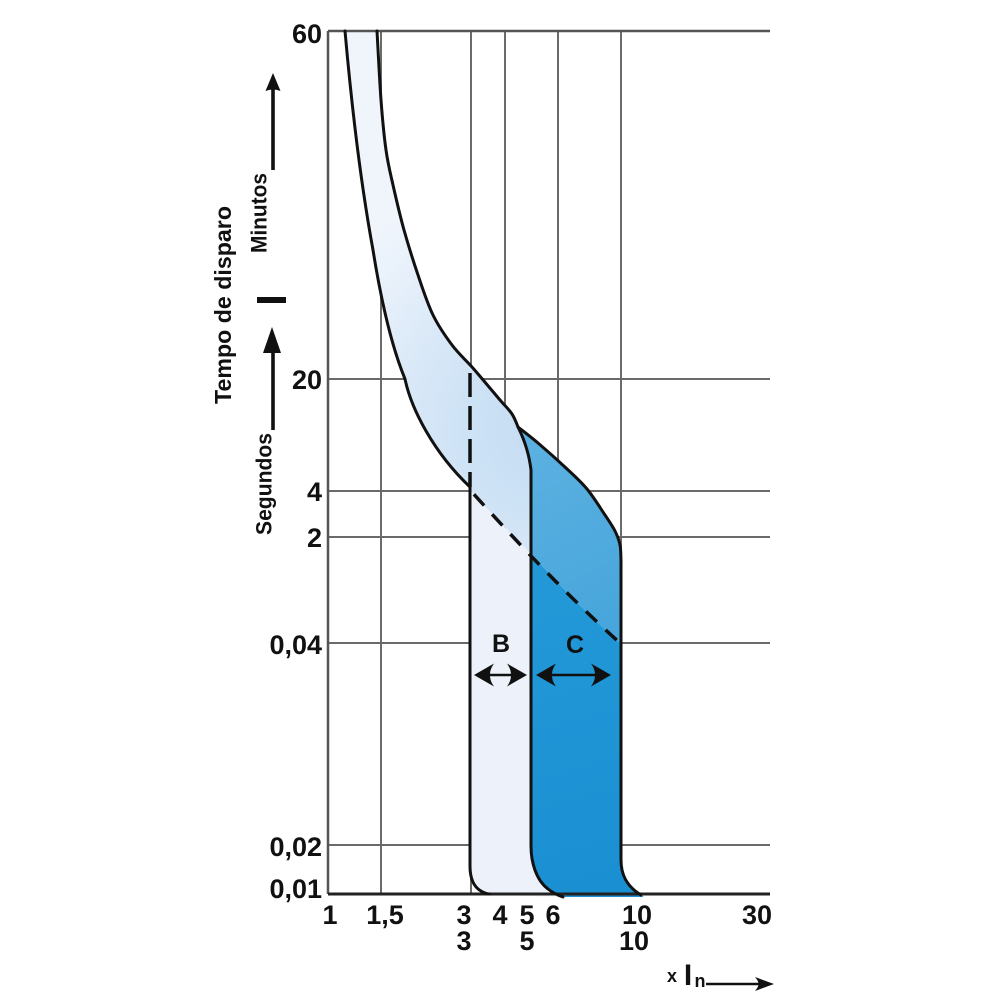 This screenshot has width=1000, height=1000. I want to click on svg-text: 1,5, so click(385, 915).